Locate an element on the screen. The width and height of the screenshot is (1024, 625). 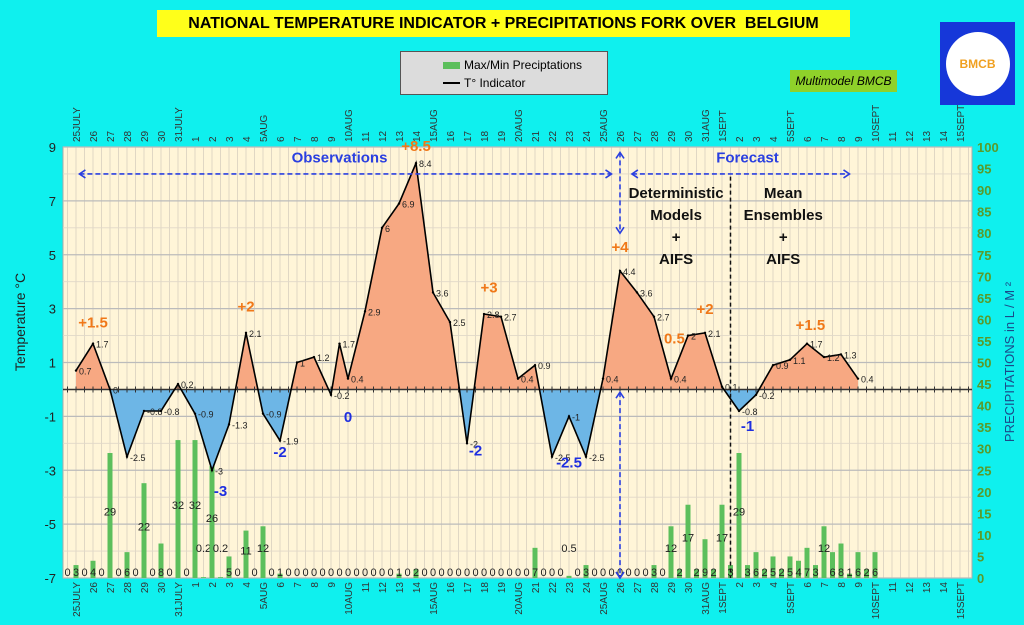
bar-swatch-icon is located at coordinates (451, 65).